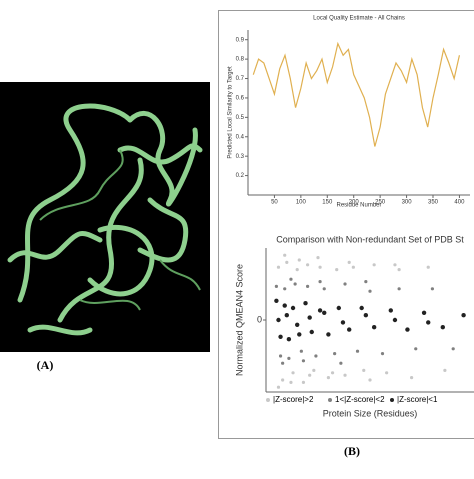 Image resolution: width=474 pixels, height=479 pixels. Describe the element at coordinates (240, 60) in the screenshot. I see `y-tick-label: 0.8` at that location.